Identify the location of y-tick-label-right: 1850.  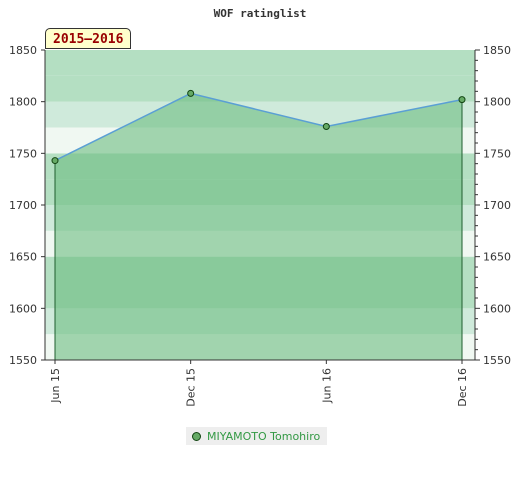
(497, 50).